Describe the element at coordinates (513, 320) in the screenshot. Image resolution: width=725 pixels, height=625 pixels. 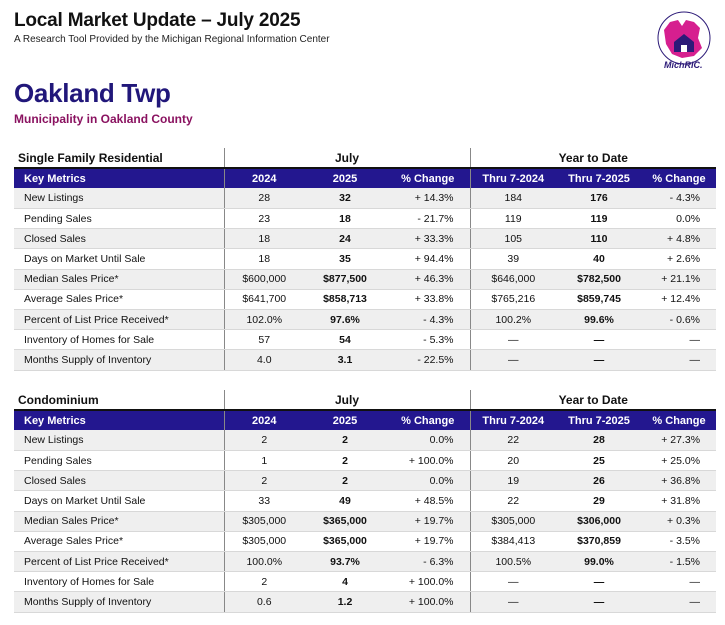
I see `metric-value: 100.2%` at that location.